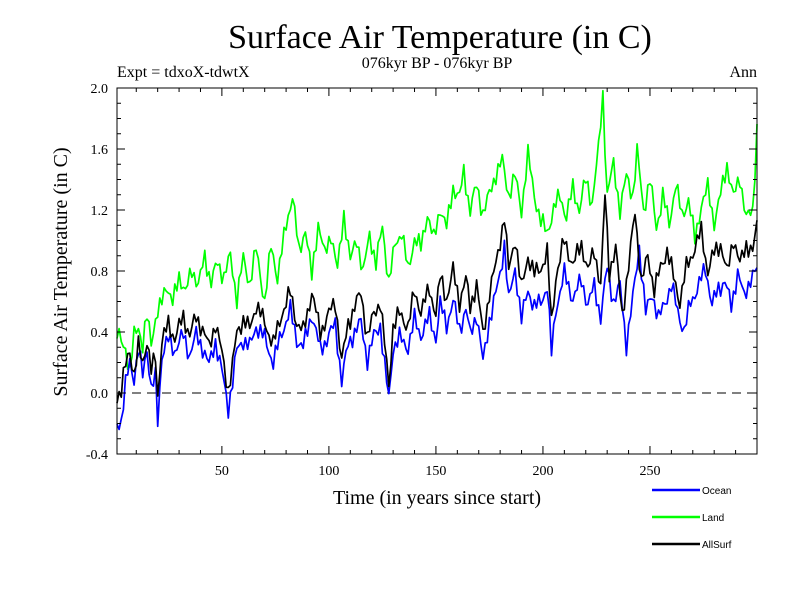 Image resolution: width=800 pixels, height=600 pixels. Describe the element at coordinates (222, 471) in the screenshot. I see `x-tick-label: 50` at that location.